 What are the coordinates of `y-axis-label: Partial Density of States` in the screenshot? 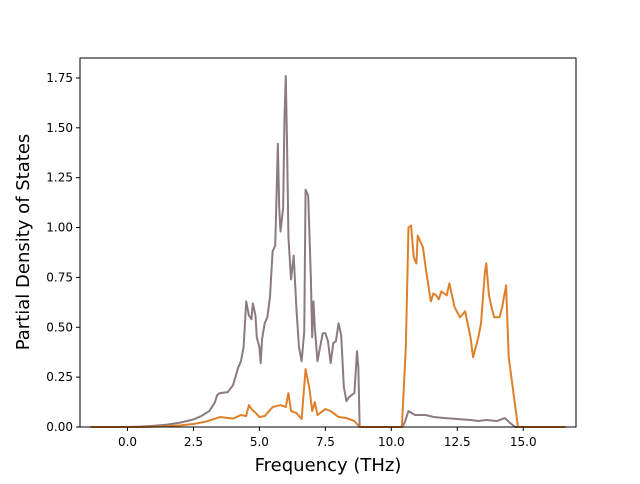 It's located at (23, 242).